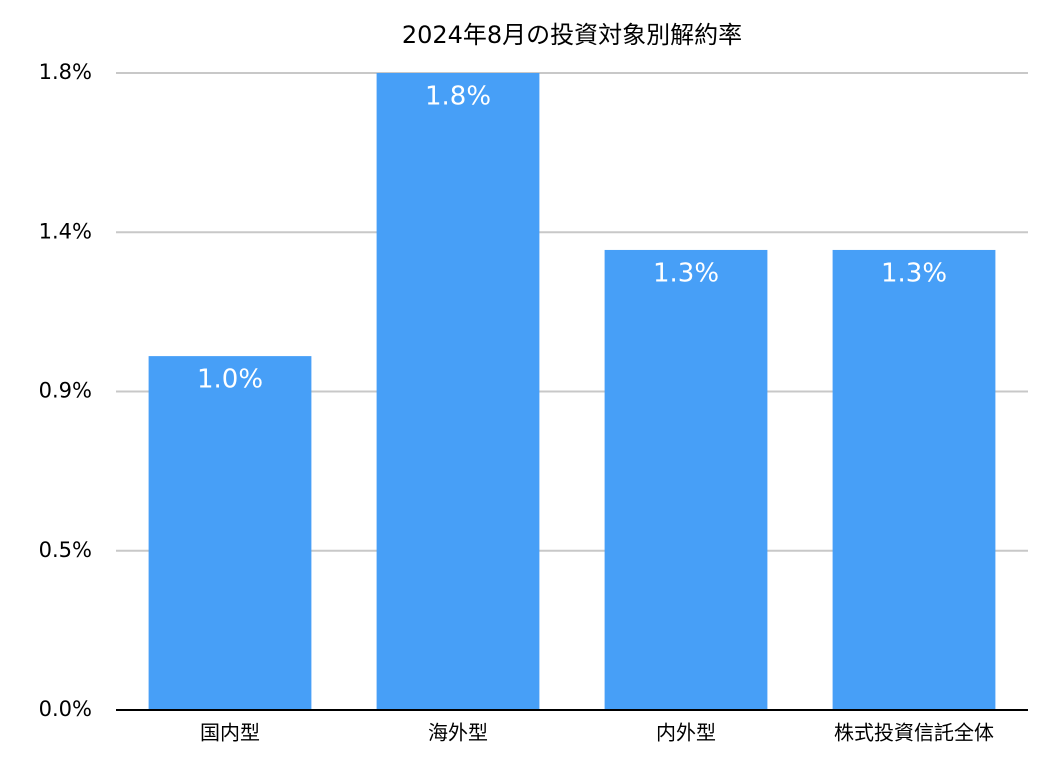 This screenshot has height=780, width=1060. What do you see at coordinates (458, 97) in the screenshot?
I see `value-label: 1.8%` at bounding box center [458, 97].